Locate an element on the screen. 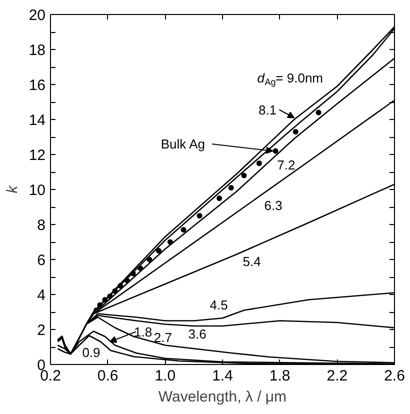 The image size is (410, 414). y-tick-label: 12 is located at coordinates (37, 155).